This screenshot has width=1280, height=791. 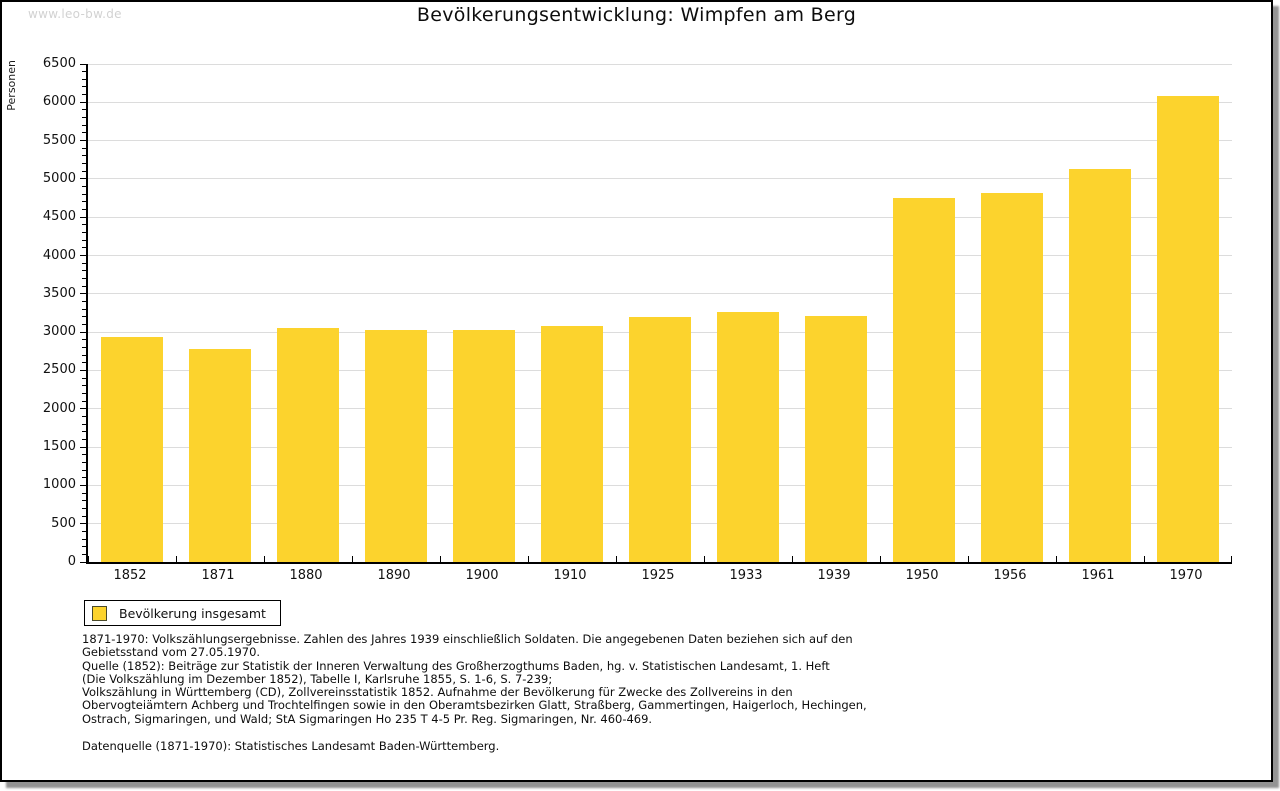 I want to click on bar-1970, so click(x=1188, y=328).